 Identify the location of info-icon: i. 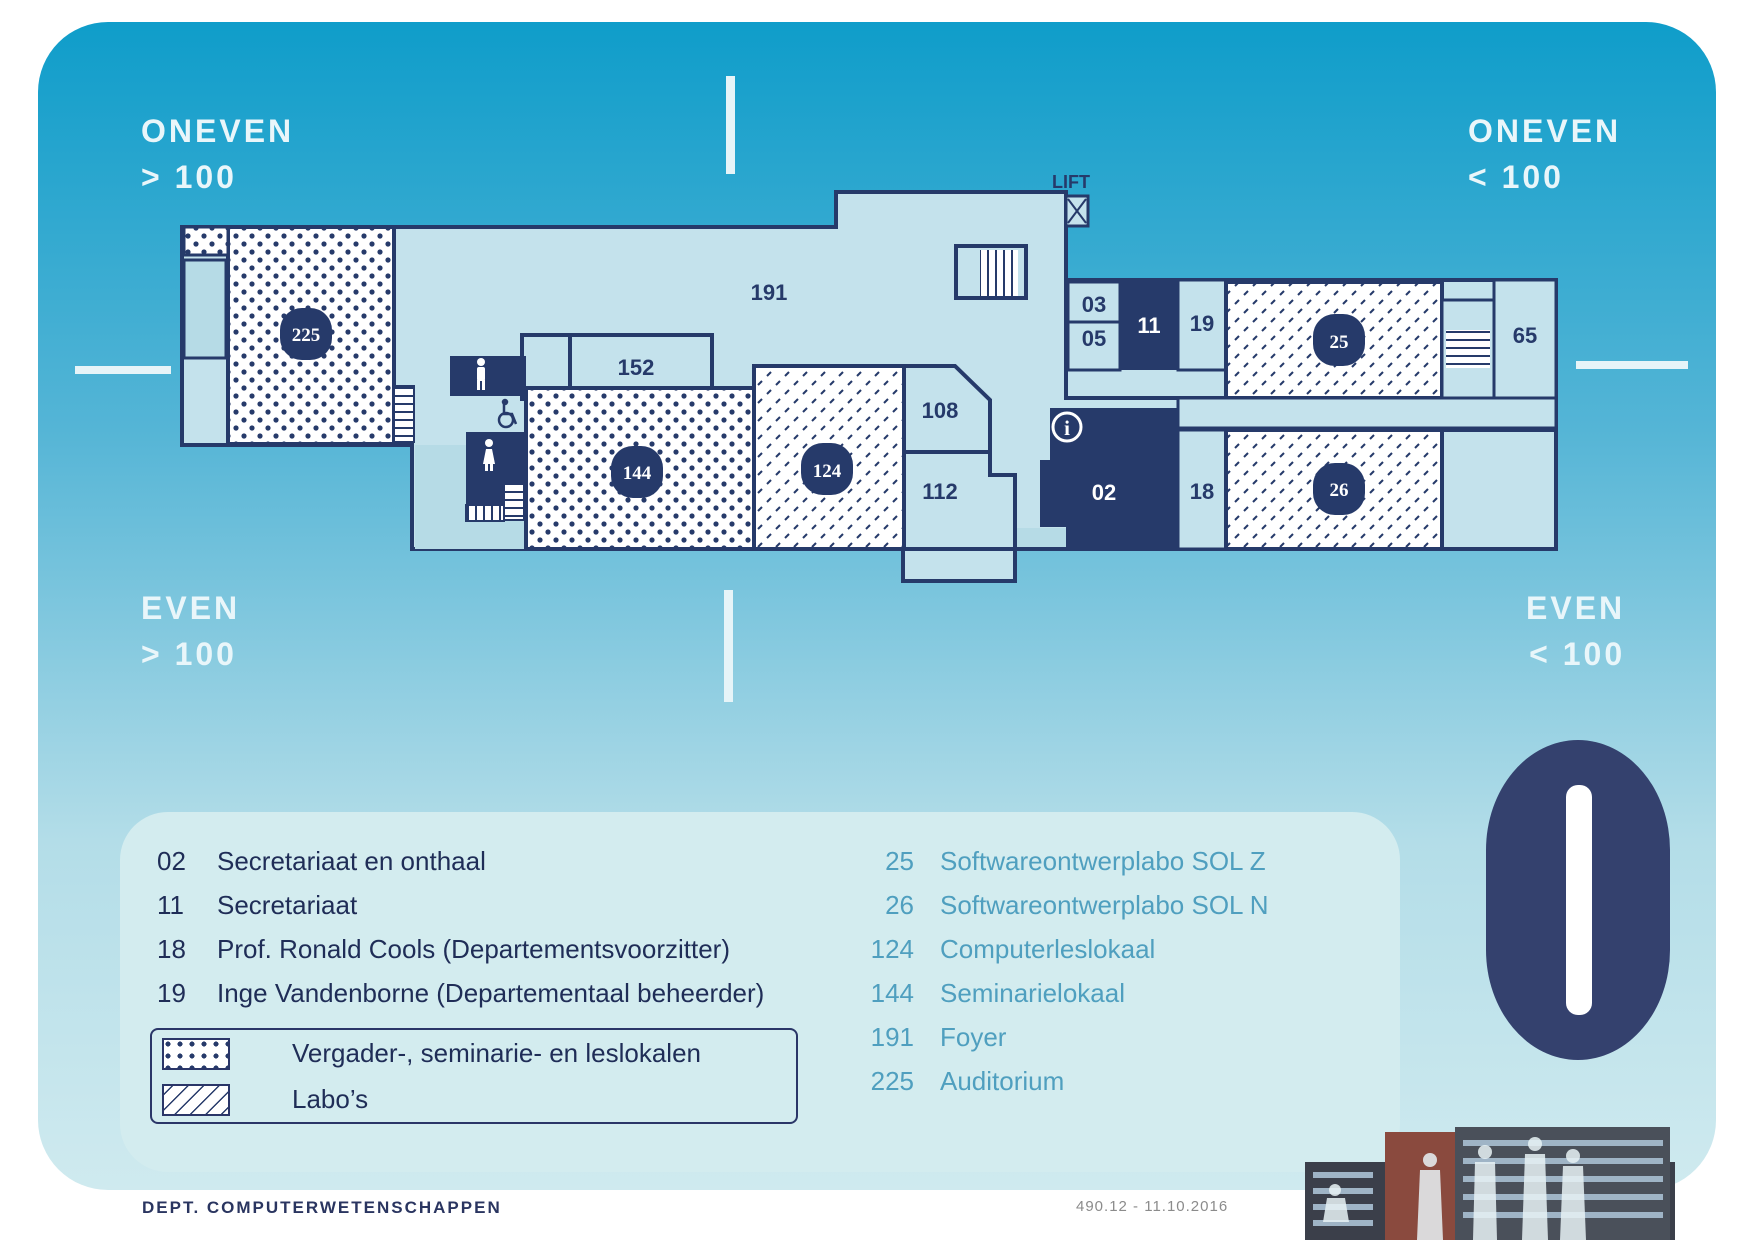
(1067, 427).